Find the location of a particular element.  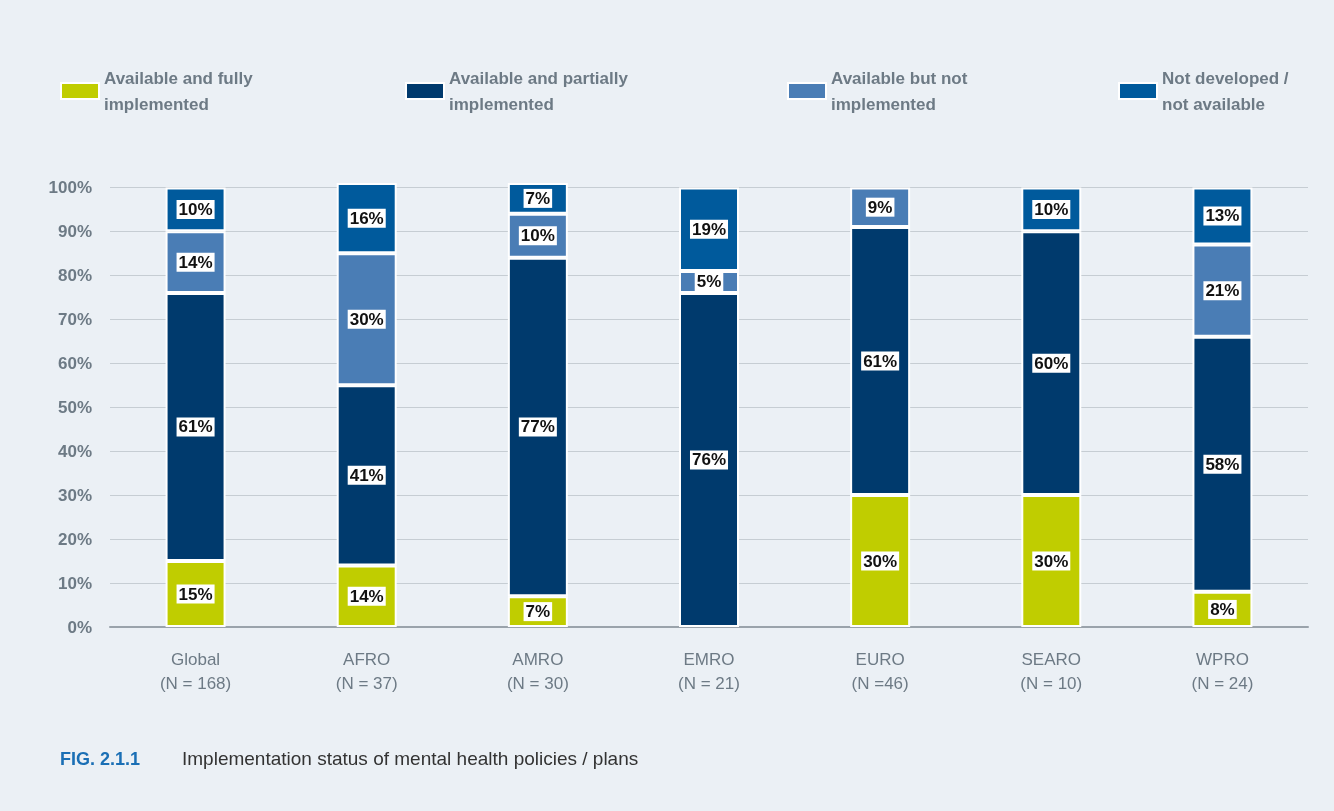

y-tick-label: 20% is located at coordinates (74, 539).